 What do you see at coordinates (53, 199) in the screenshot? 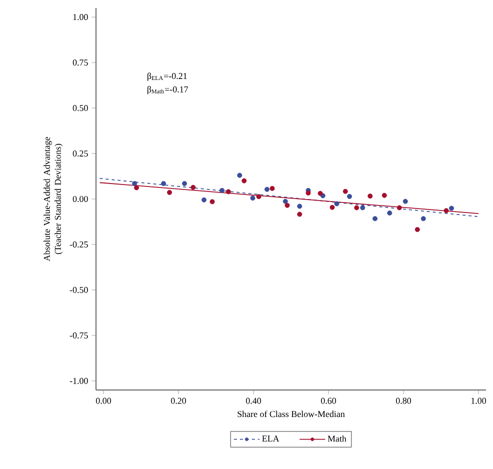
I see `y-axis-title: Absolute Value-Added Advantage (Teacher Standard Deviations)` at bounding box center [53, 199].